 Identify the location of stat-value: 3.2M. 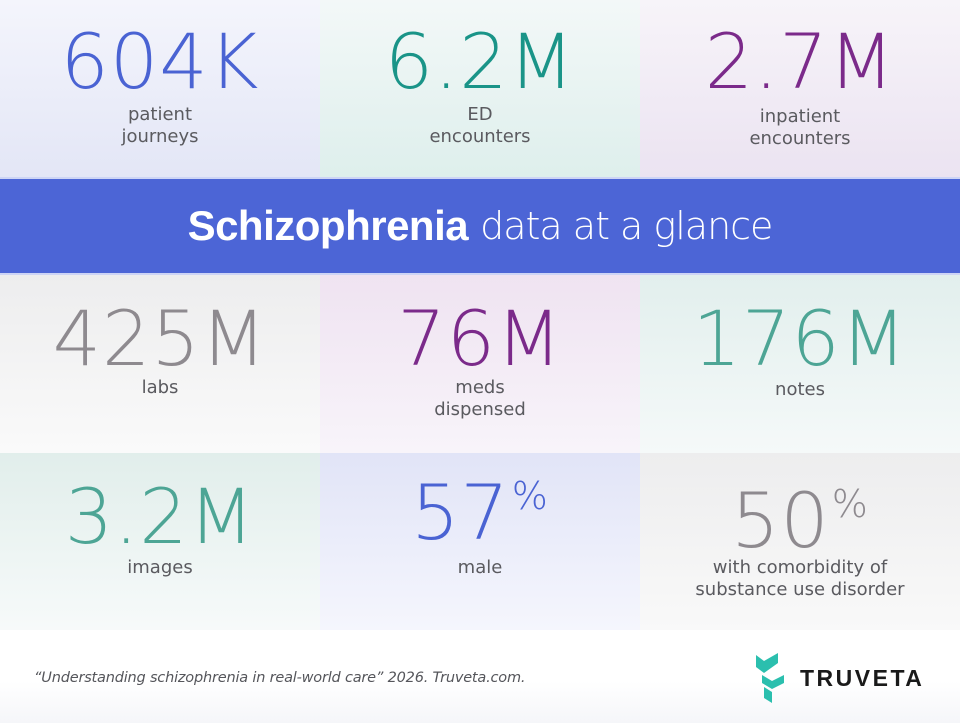
(160, 516).